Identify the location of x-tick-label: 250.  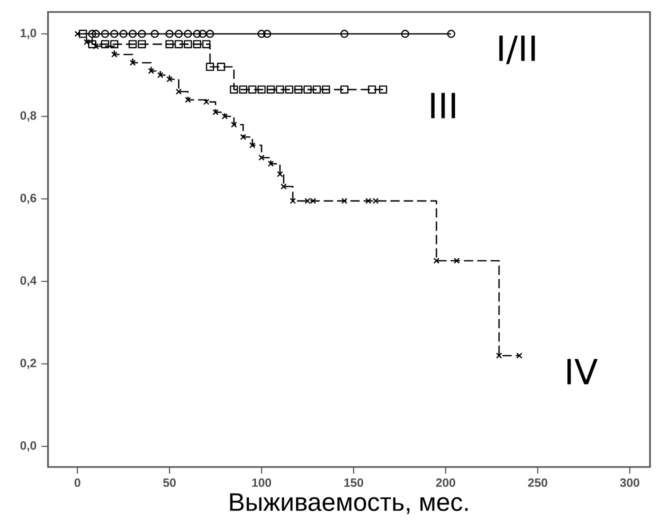
(538, 482).